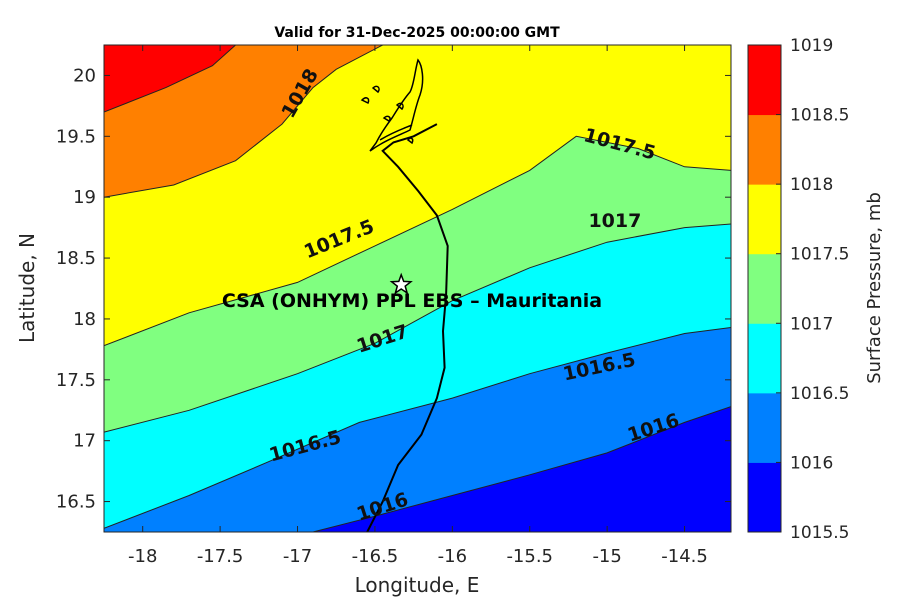 Image resolution: width=900 pixels, height=600 pixels. What do you see at coordinates (819, 394) in the screenshot?
I see `colorbar-tick-label: 1016.5` at bounding box center [819, 394].